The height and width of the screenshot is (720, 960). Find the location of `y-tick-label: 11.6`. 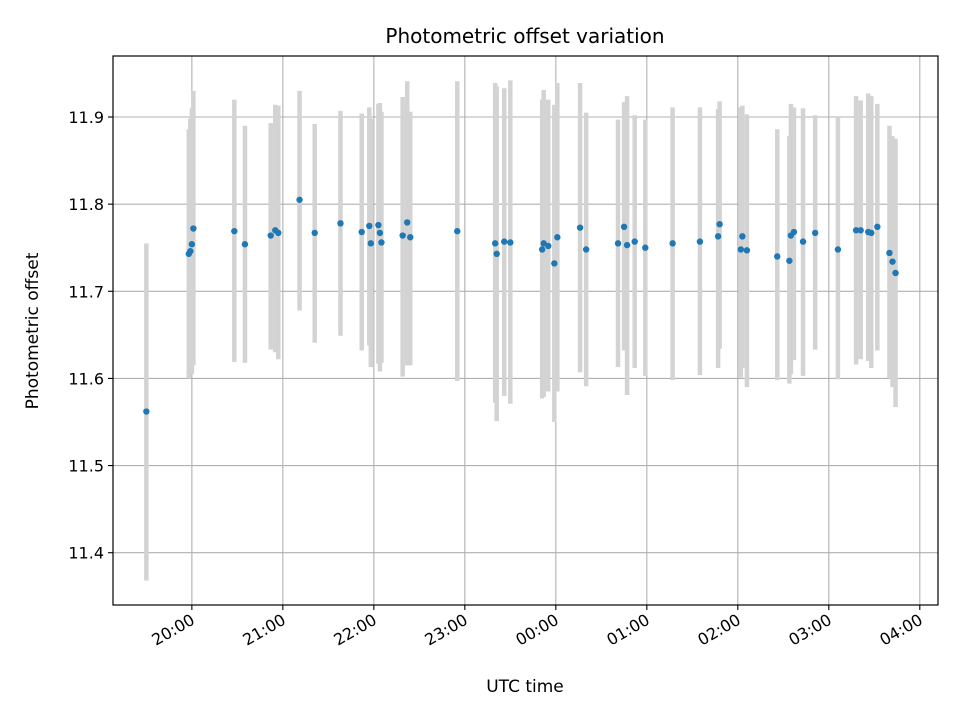

y-tick-label: 11.6 is located at coordinates (86, 378).